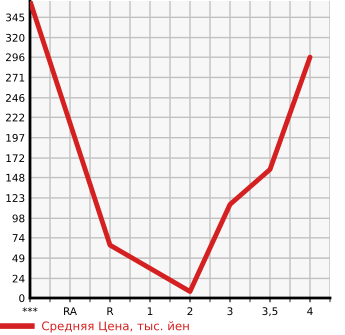 The height and width of the screenshot is (335, 345). I want to click on y-tick-label: 49, so click(18, 258).